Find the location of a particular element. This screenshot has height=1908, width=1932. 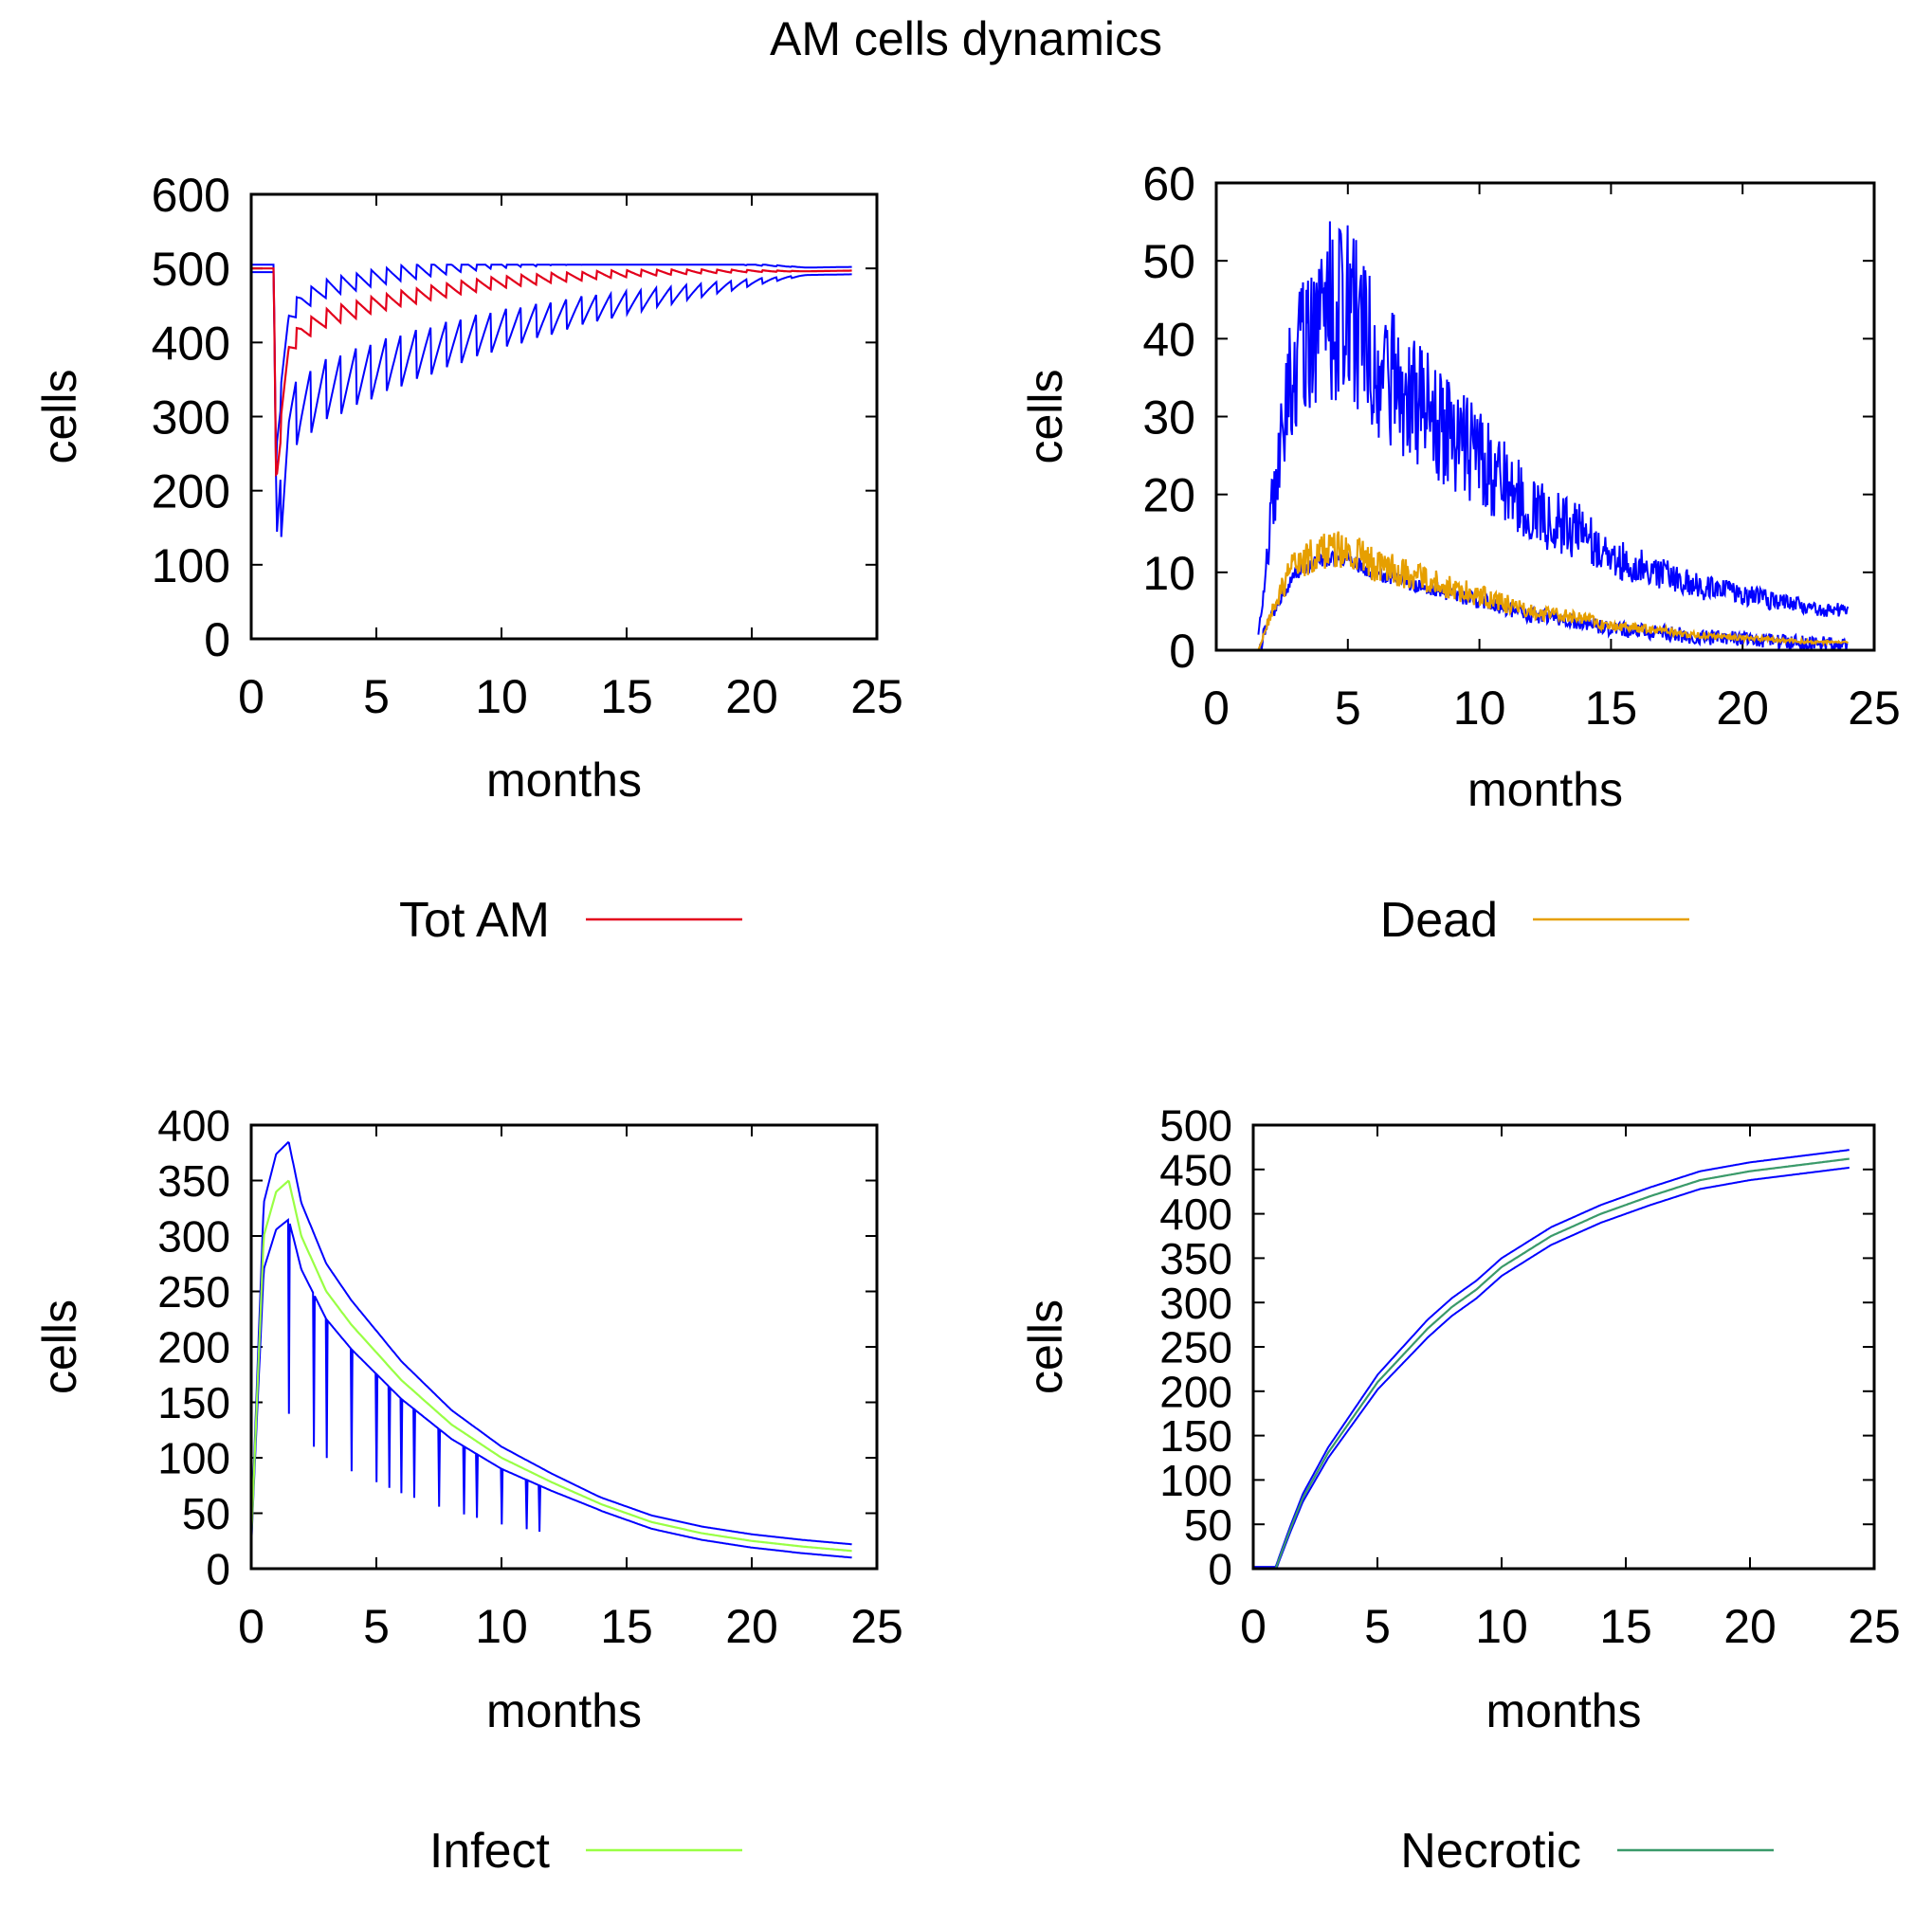

series-infect is located at coordinates (552, 1349).